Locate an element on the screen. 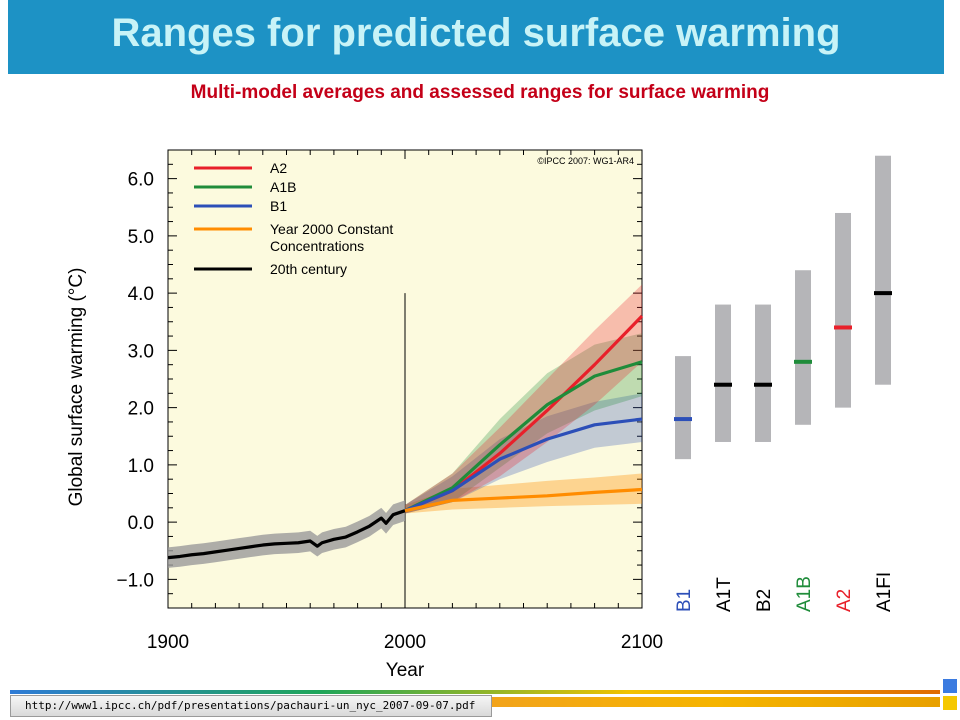 The height and width of the screenshot is (720, 960). y-tick-label: 6.0 is located at coordinates (141, 180).